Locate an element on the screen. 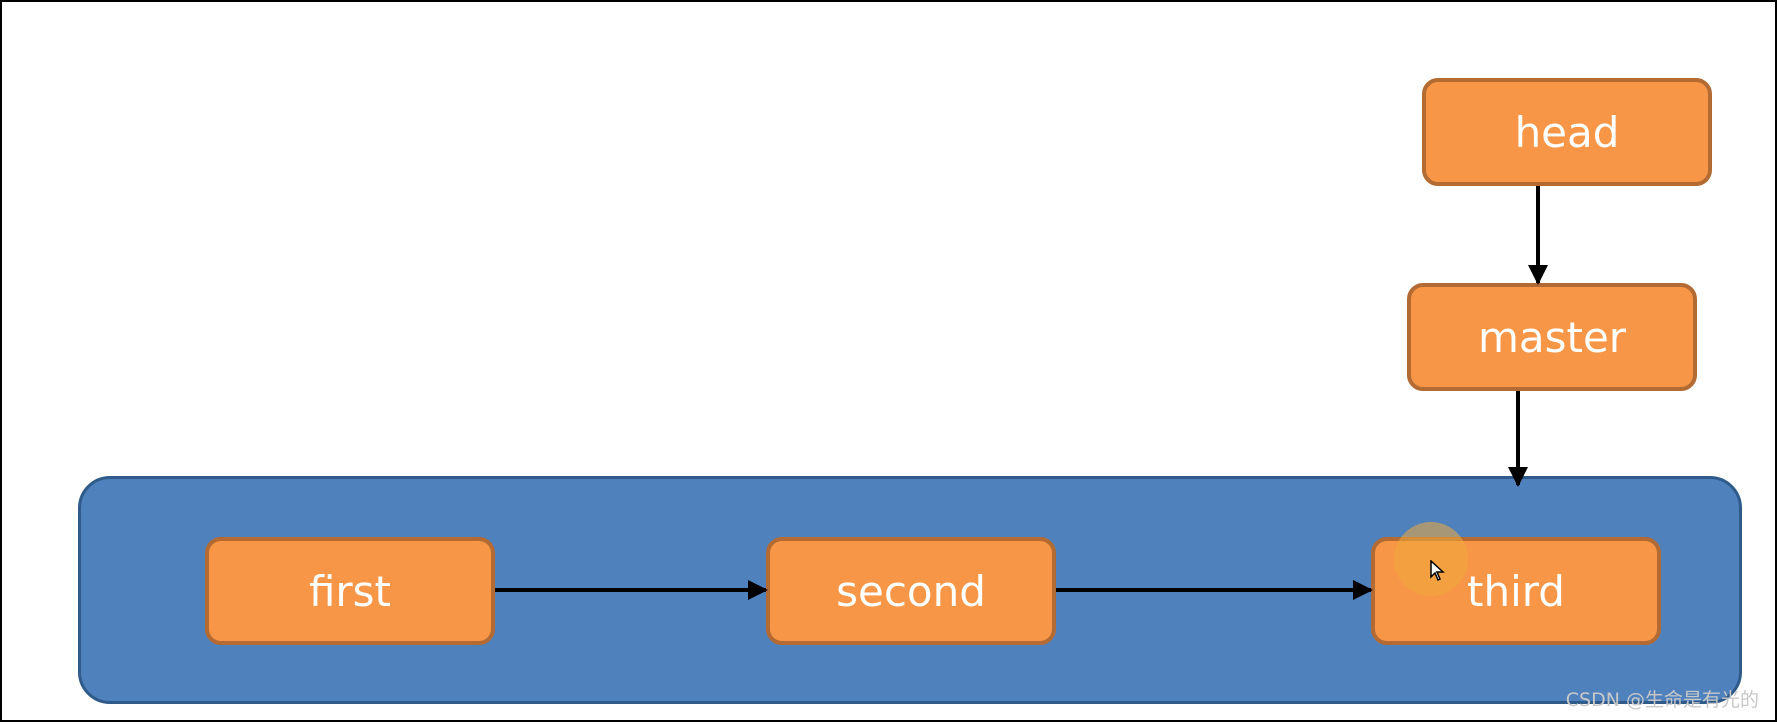 This screenshot has height=724, width=1777. watermark: CSDN @生命是有光的 is located at coordinates (1662, 700).